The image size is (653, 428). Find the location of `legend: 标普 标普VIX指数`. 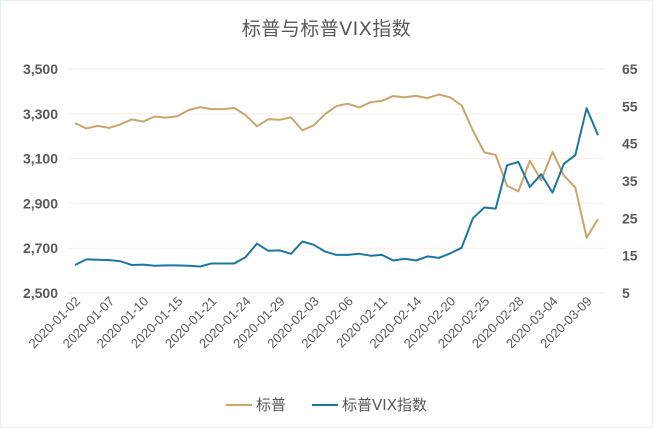

legend: 标普 标普VIX指数 is located at coordinates (326, 404).